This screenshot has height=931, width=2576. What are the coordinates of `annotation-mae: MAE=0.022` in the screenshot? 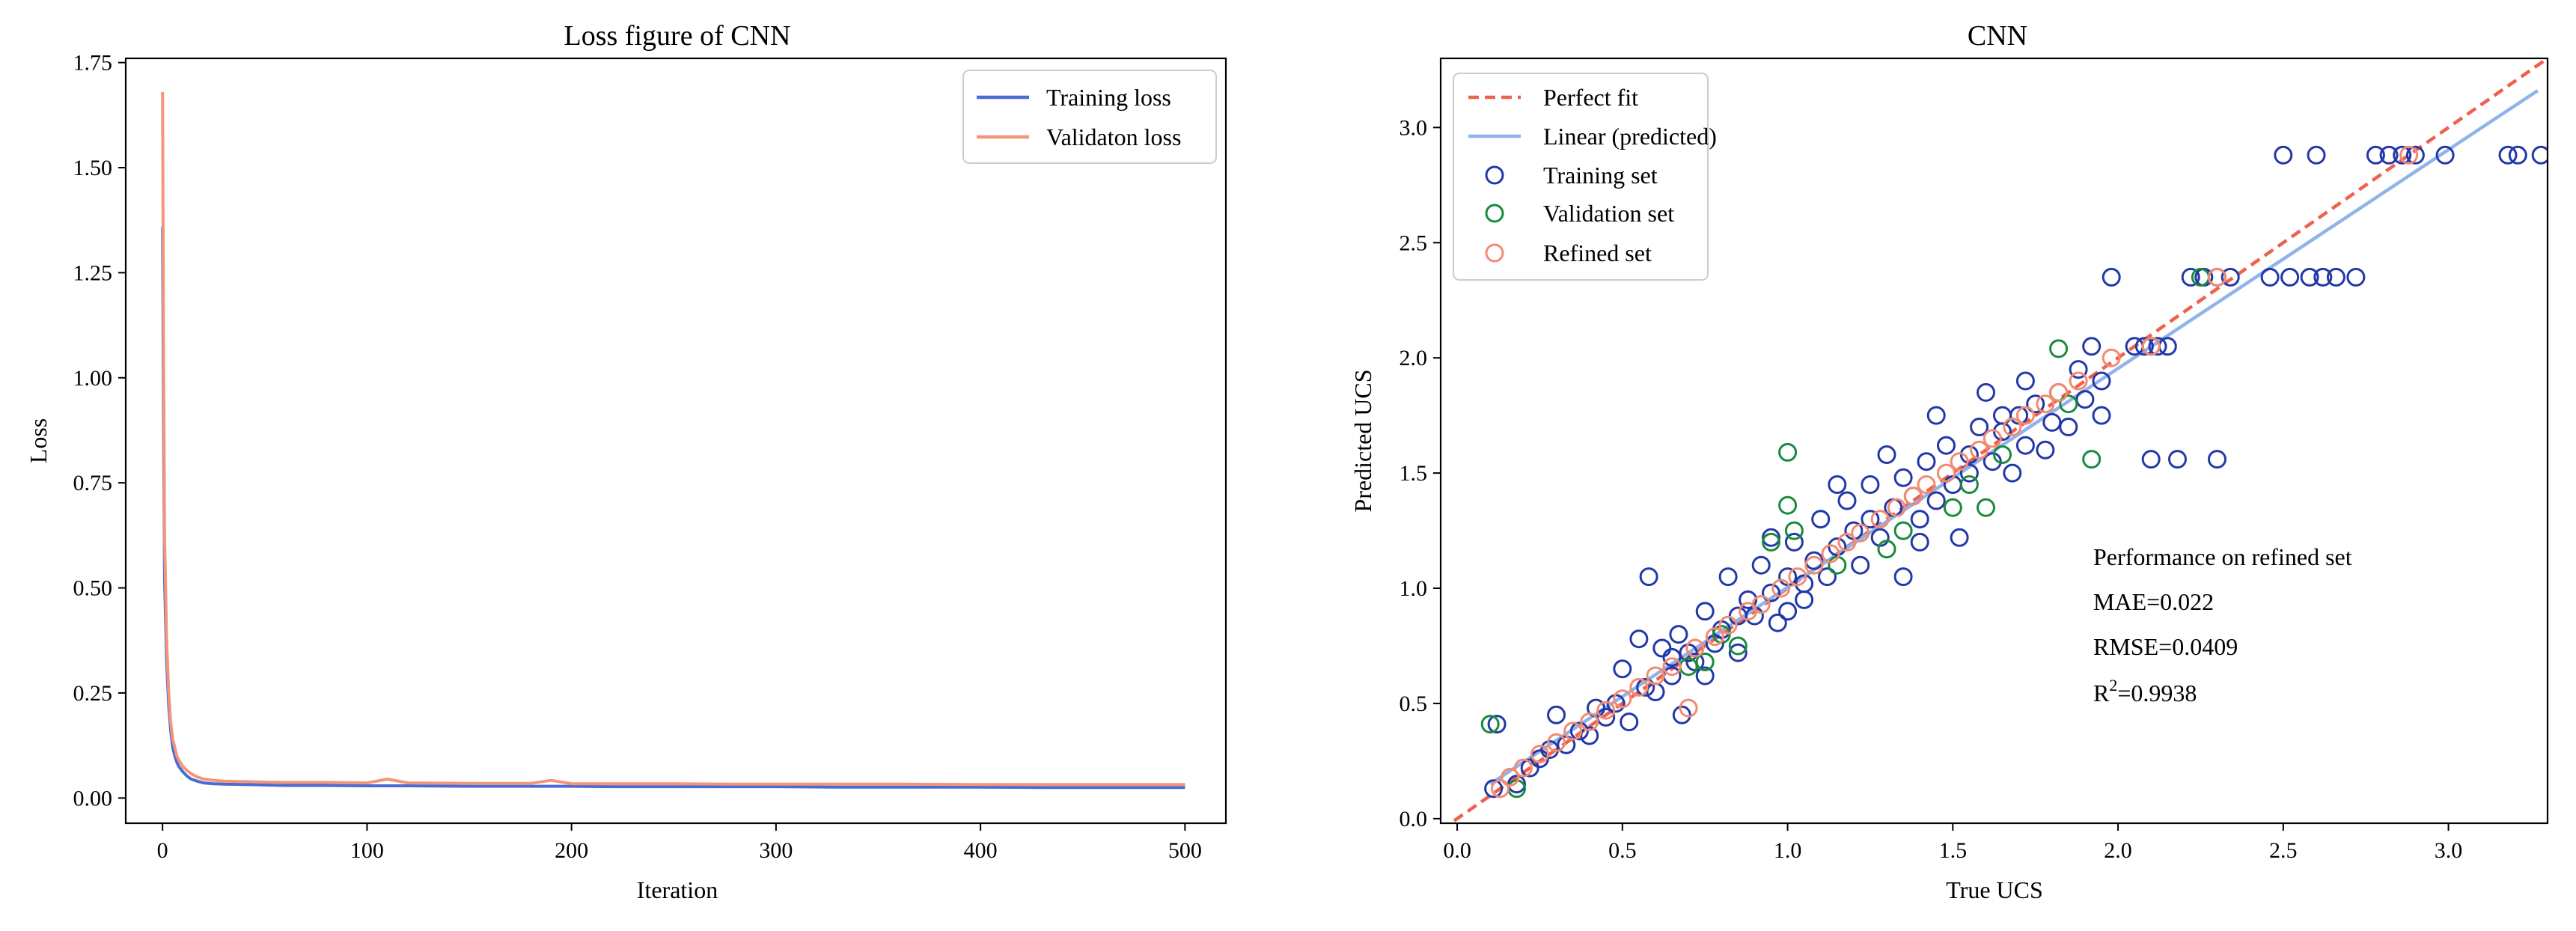 It's located at (2153, 601).